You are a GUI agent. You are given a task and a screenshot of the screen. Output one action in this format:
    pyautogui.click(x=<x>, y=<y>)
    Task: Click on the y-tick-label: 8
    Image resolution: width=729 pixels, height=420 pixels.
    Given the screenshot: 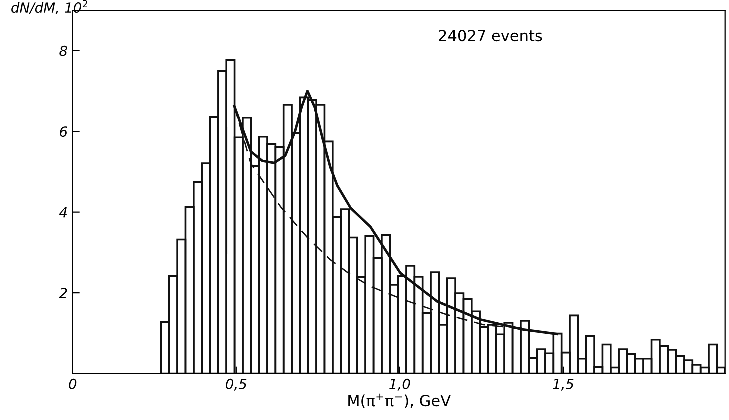 What is the action you would take?
    pyautogui.click(x=64, y=51)
    